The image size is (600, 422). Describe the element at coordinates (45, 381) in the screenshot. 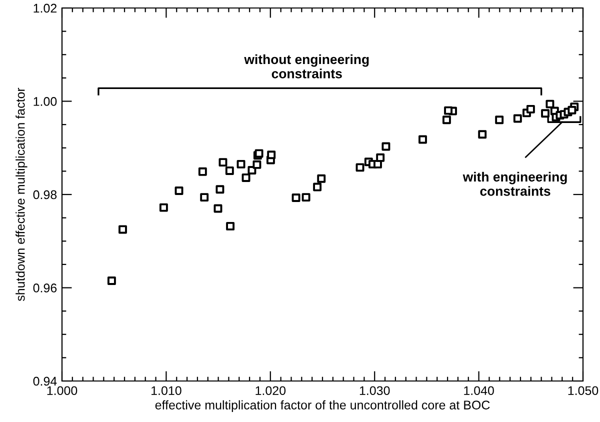

I see `y-tick-label: 0.94` at that location.